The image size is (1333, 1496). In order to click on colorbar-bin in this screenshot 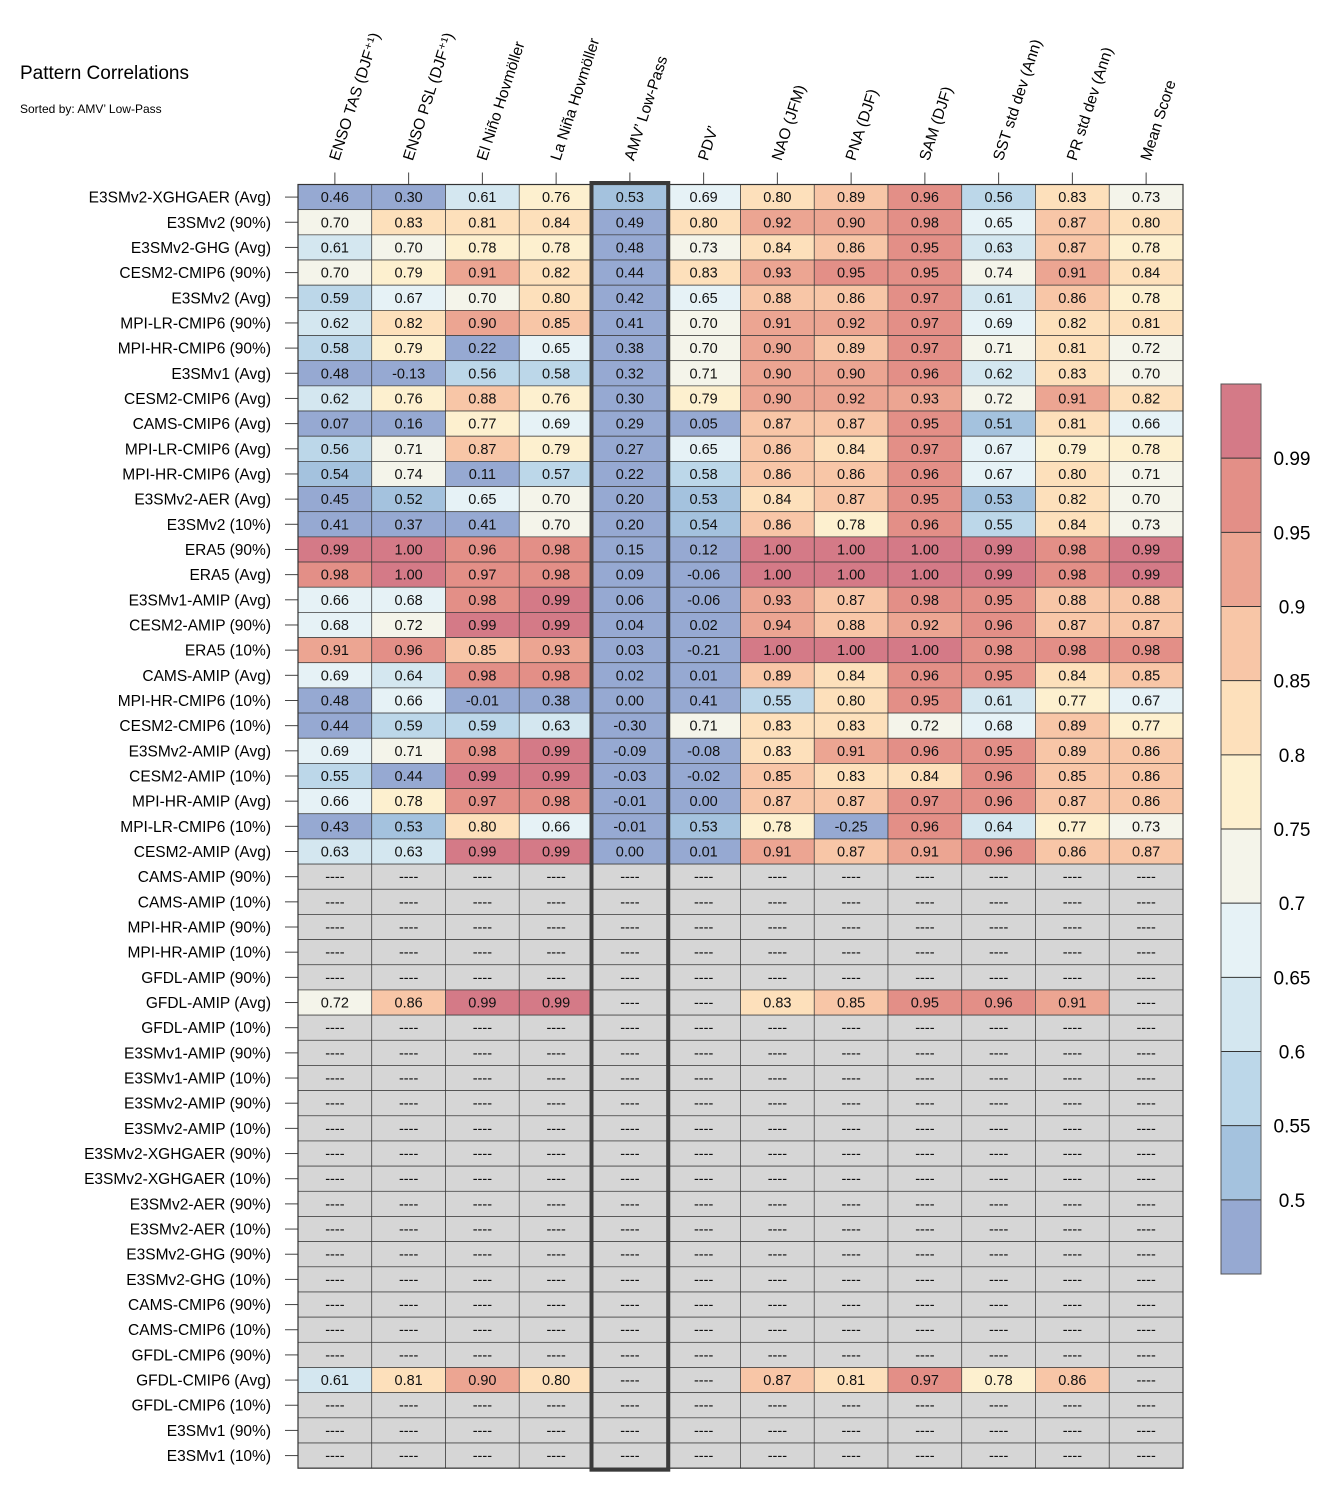, I will do `click(1241, 1236)`.